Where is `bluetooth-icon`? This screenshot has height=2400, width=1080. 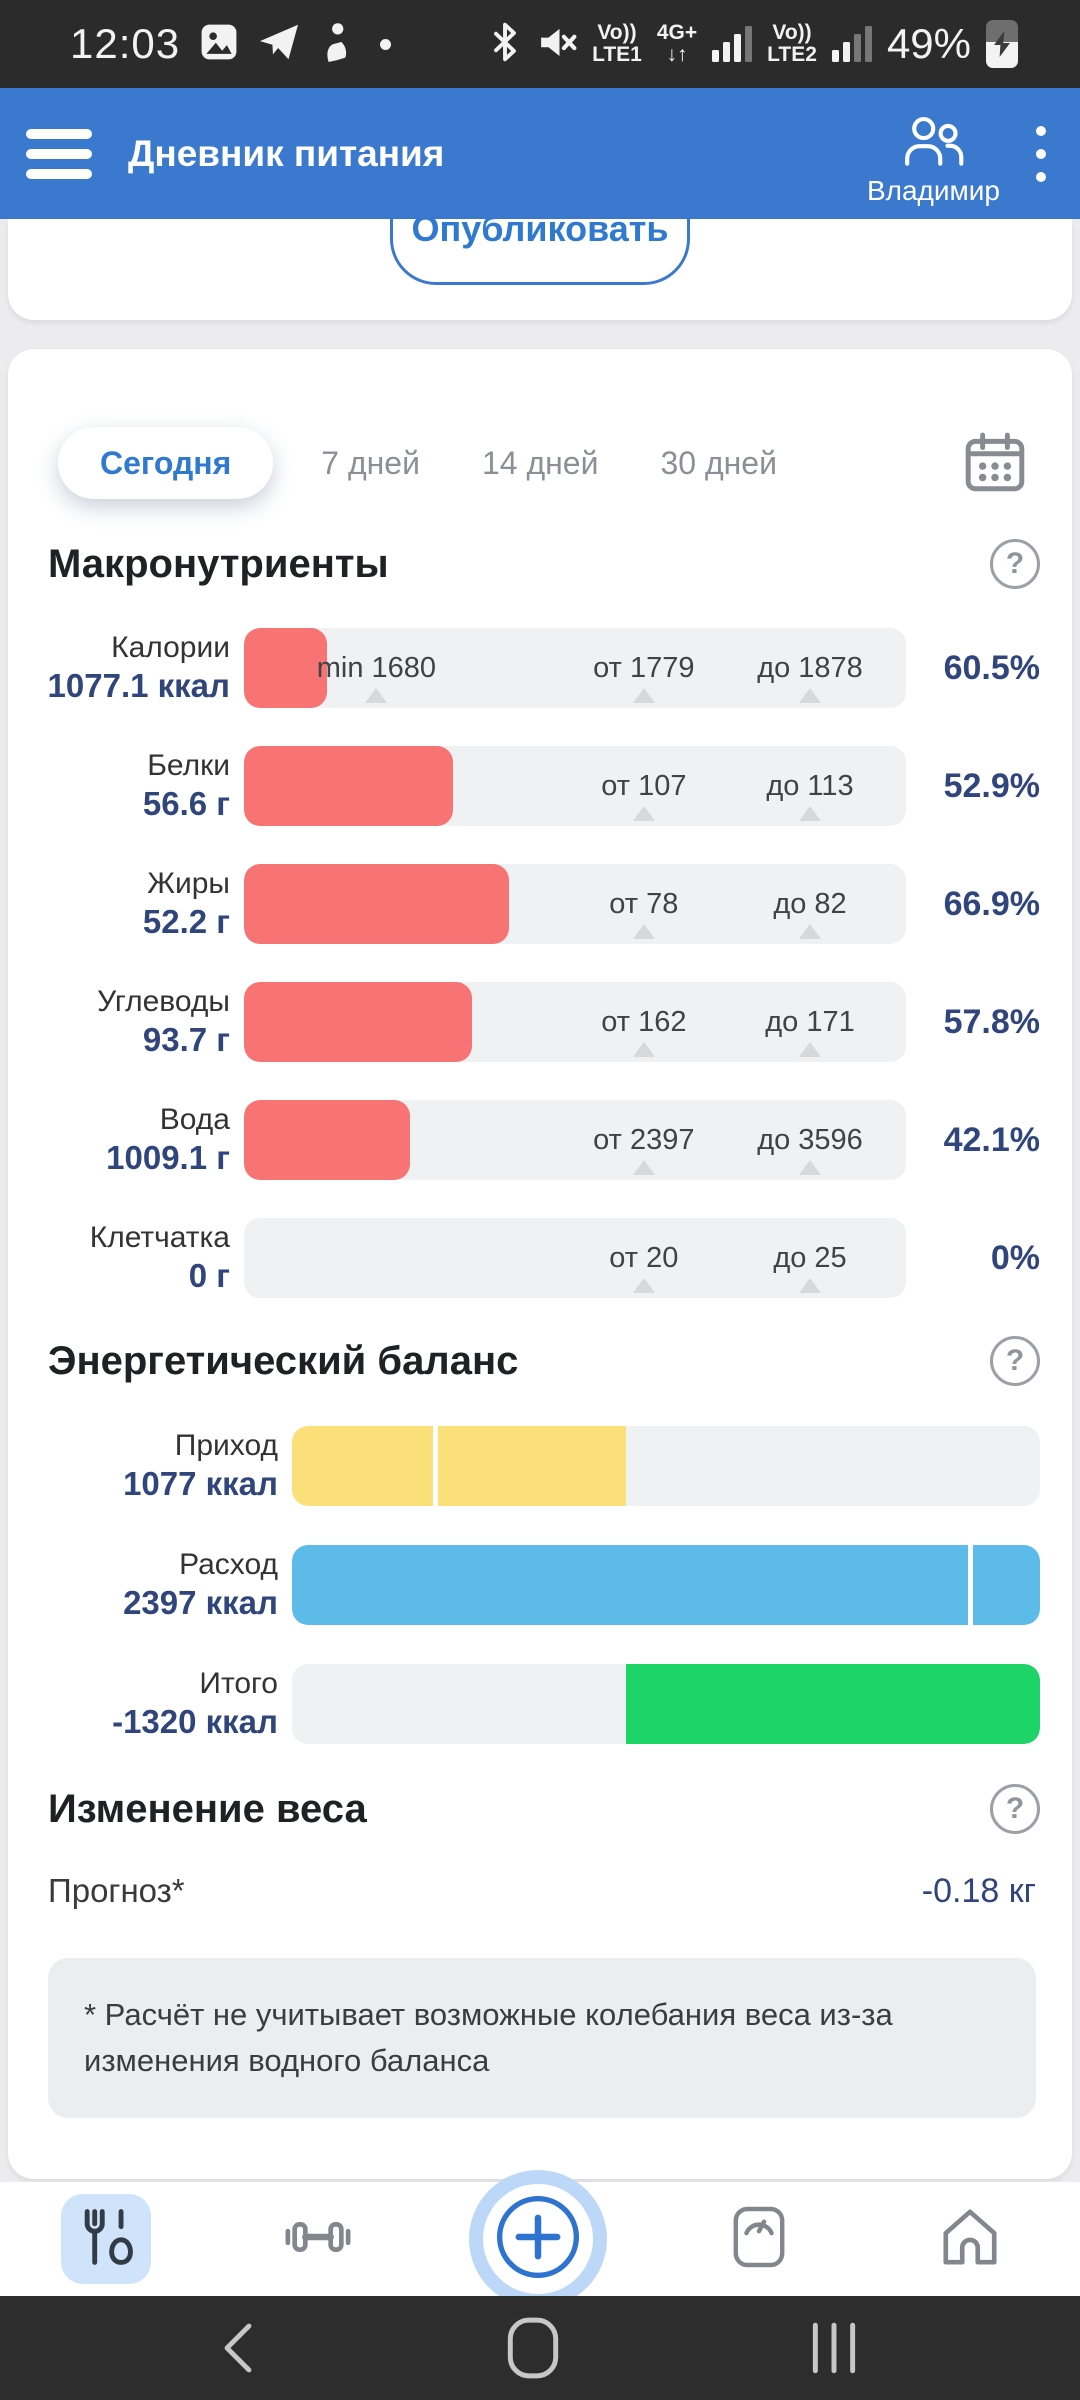 bluetooth-icon is located at coordinates (505, 44).